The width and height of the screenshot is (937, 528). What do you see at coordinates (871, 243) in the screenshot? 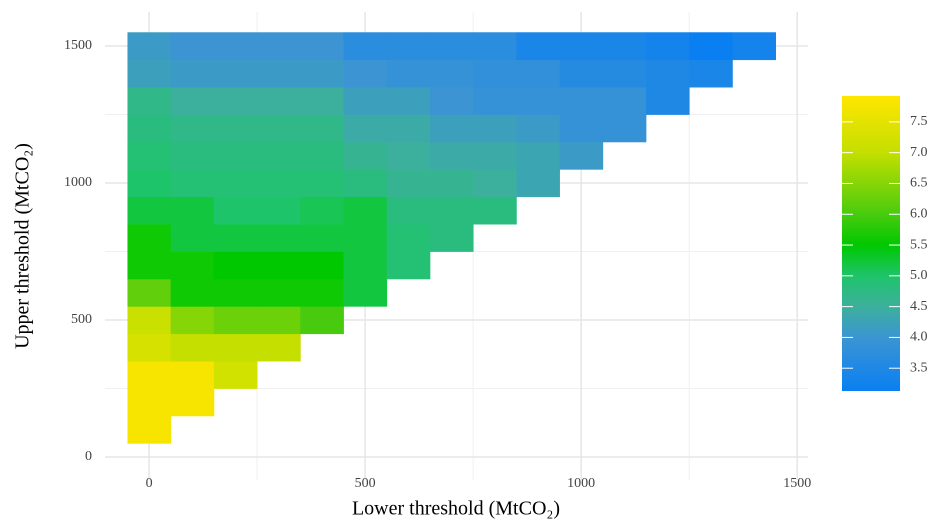
I see `colorbar` at bounding box center [871, 243].